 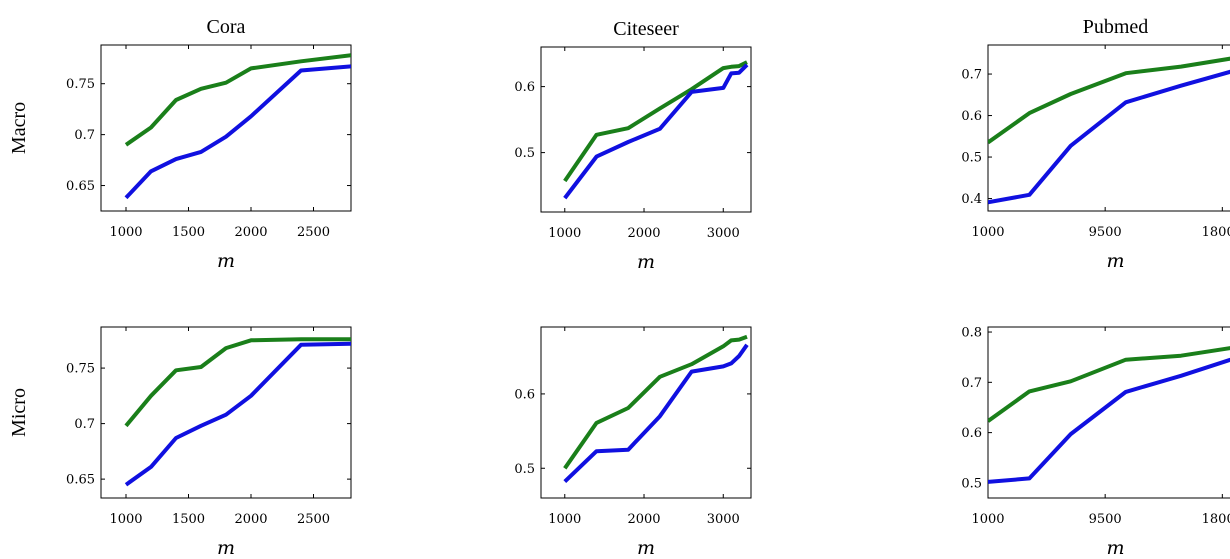 I want to click on panel-citeseer-micro: 0.5 0.6 1000 2000 3000 m, so click(x=633, y=442).